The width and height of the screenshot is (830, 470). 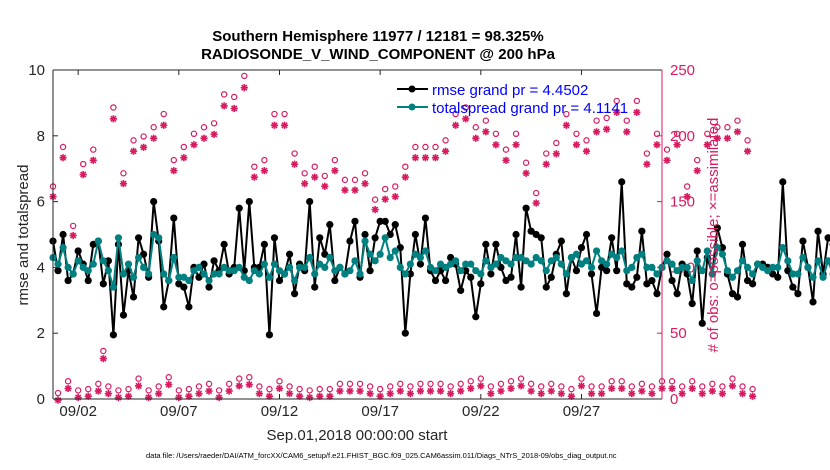 I want to click on legend-entry-rmse: rmse grand pr = 4.4502, so click(x=492, y=90).